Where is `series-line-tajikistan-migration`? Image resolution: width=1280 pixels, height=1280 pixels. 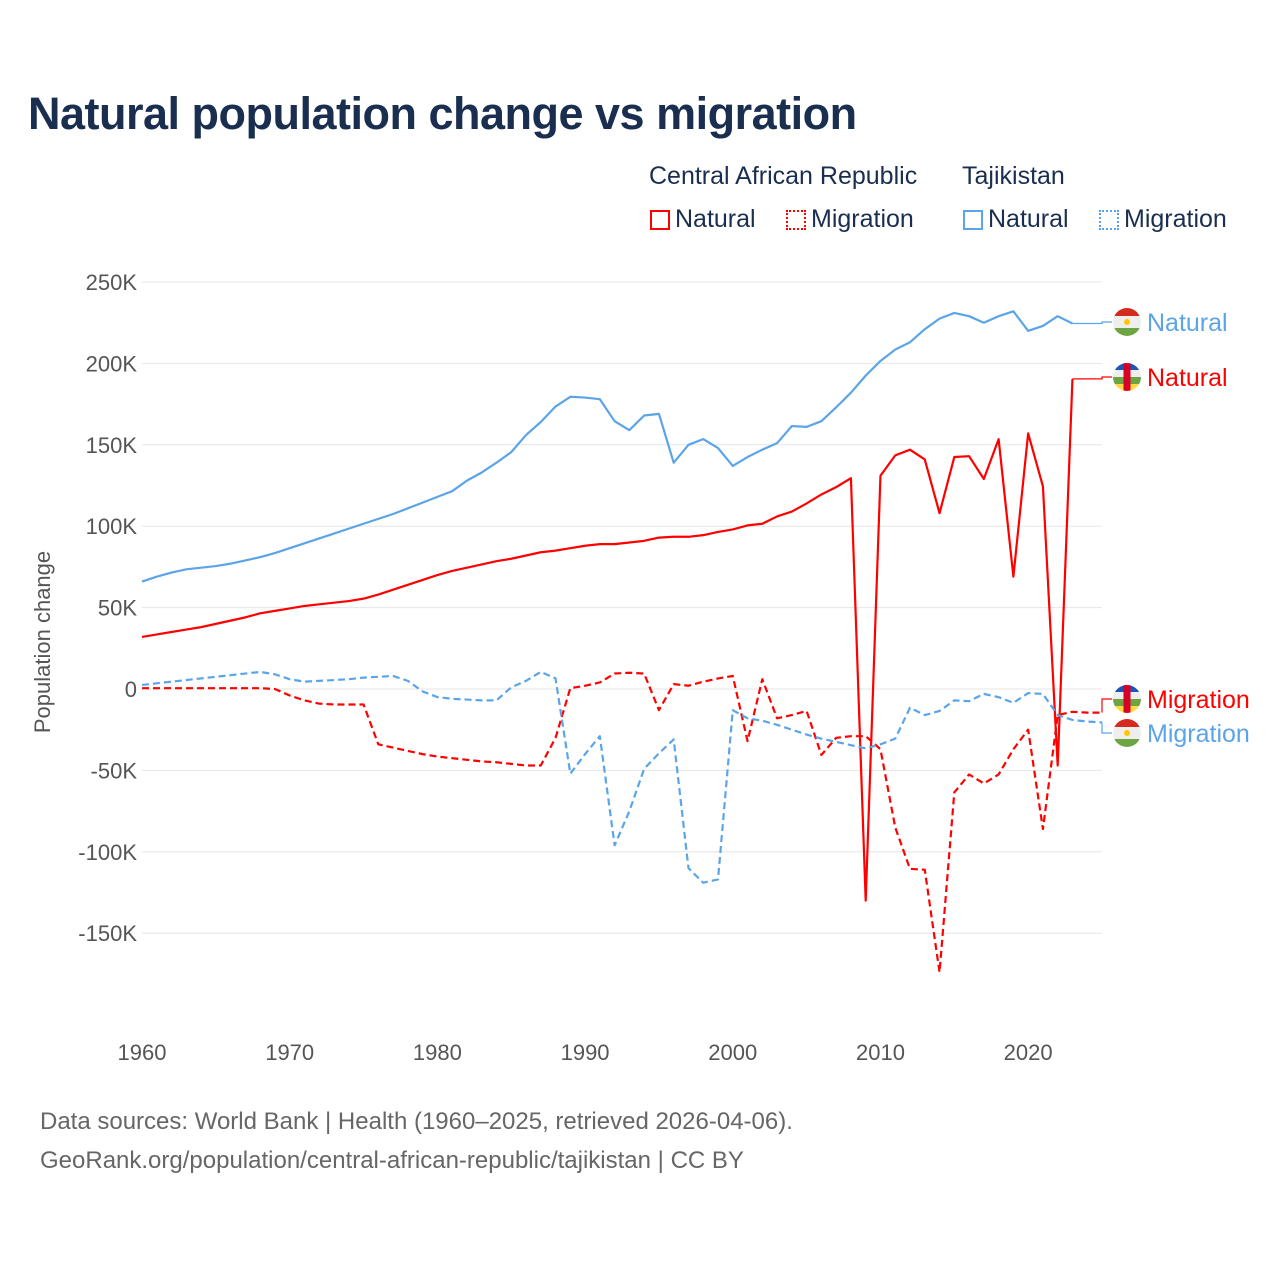 series-line-tajikistan-migration is located at coordinates (622, 777).